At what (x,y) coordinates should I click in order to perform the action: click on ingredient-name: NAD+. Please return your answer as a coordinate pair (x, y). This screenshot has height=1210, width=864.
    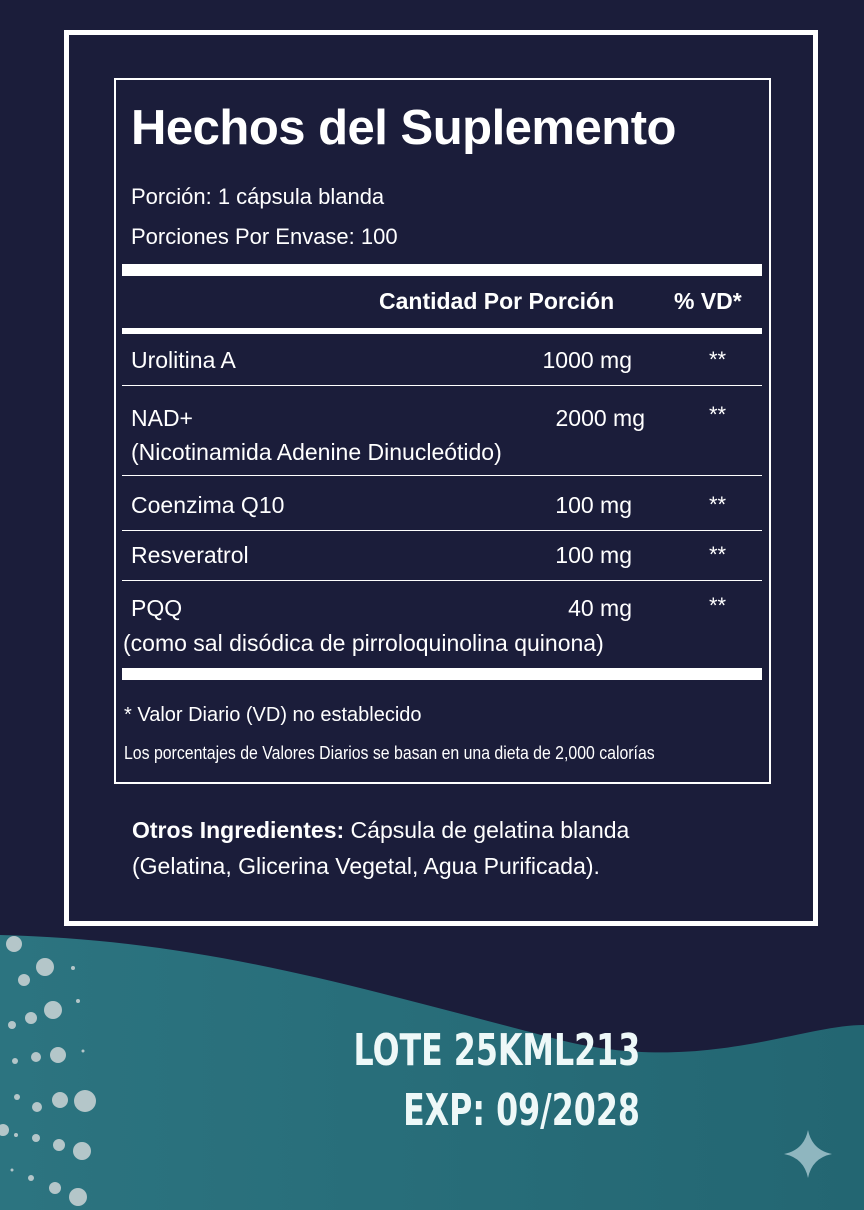
    Looking at the image, I should click on (162, 418).